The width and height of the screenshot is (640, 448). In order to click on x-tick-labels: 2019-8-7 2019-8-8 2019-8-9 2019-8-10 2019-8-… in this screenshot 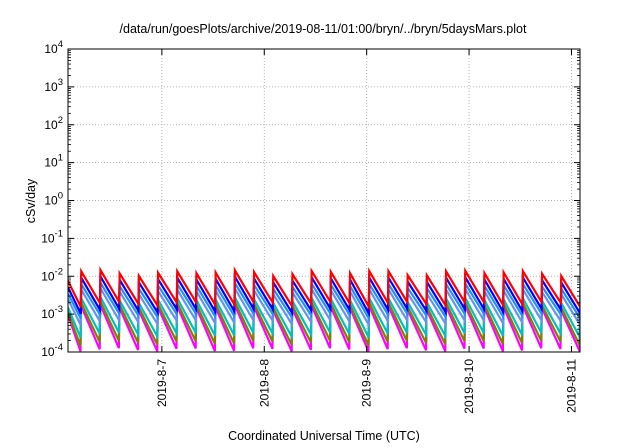, I will do `click(367, 386)`.